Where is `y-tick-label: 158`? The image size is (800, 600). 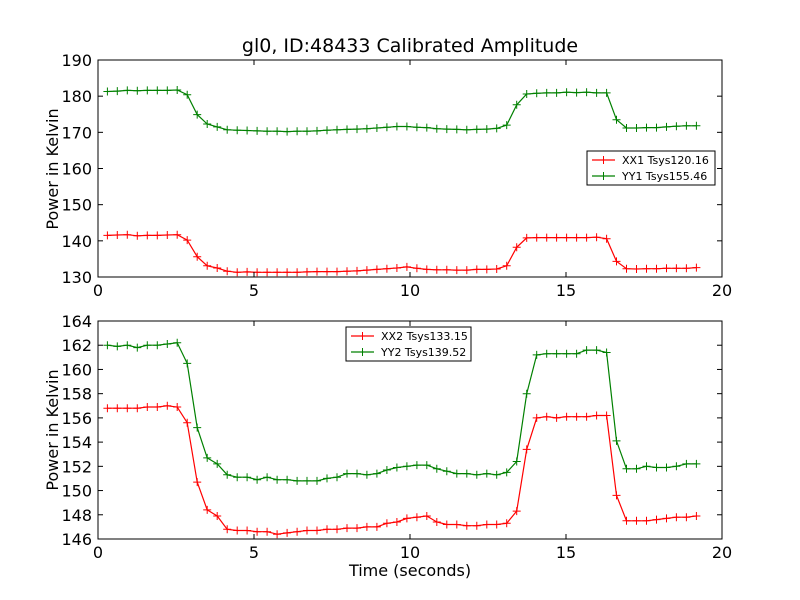 y-tick-label: 158 is located at coordinates (76, 394).